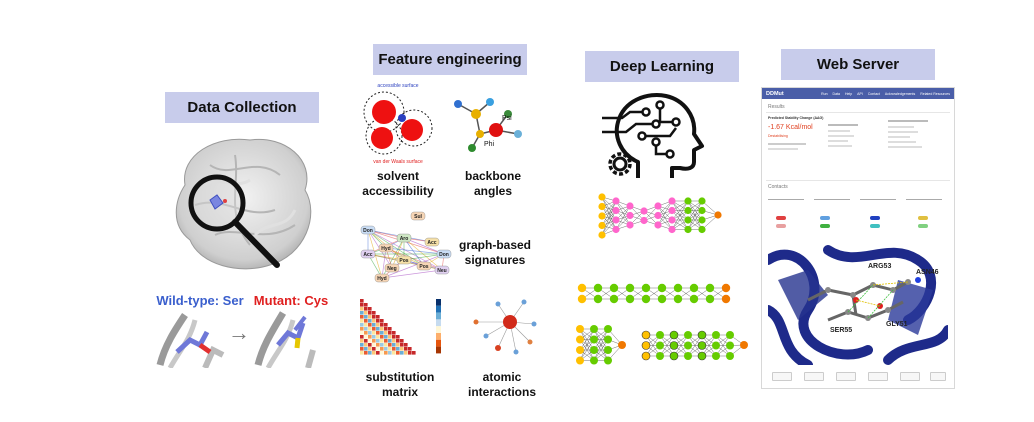 Image resolution: width=1034 pixels, height=422 pixels. I want to click on substitution-matrix-heatmap, so click(400, 327).